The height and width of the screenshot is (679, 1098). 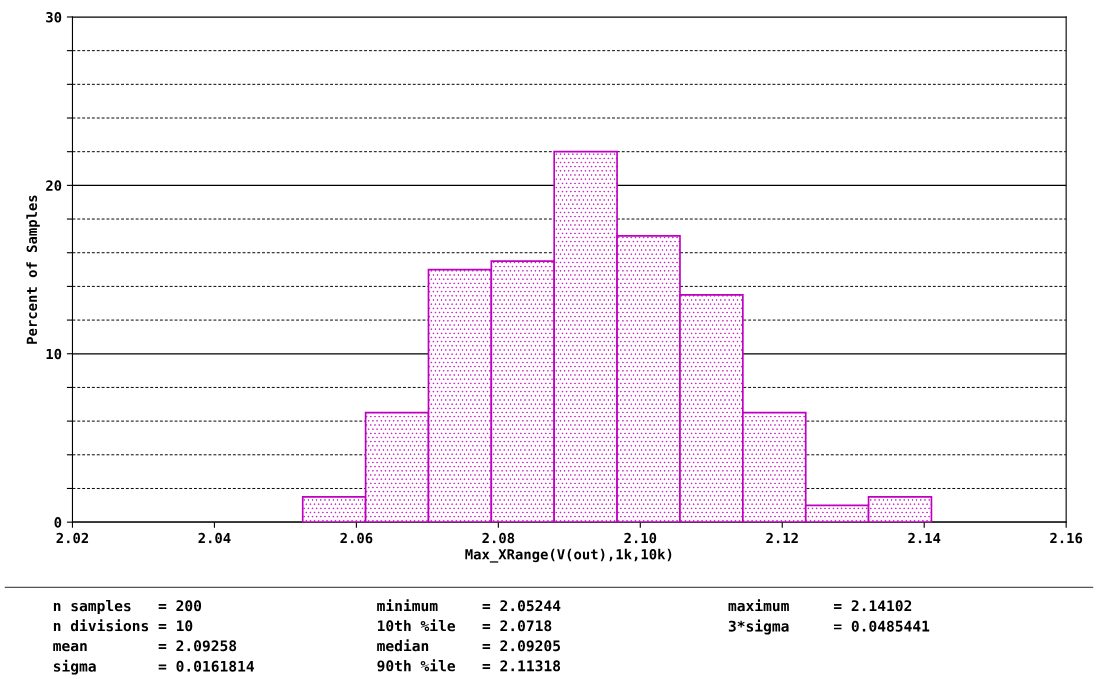 What do you see at coordinates (829, 627) in the screenshot?
I see `text: 3*sigma = 0.0485441` at bounding box center [829, 627].